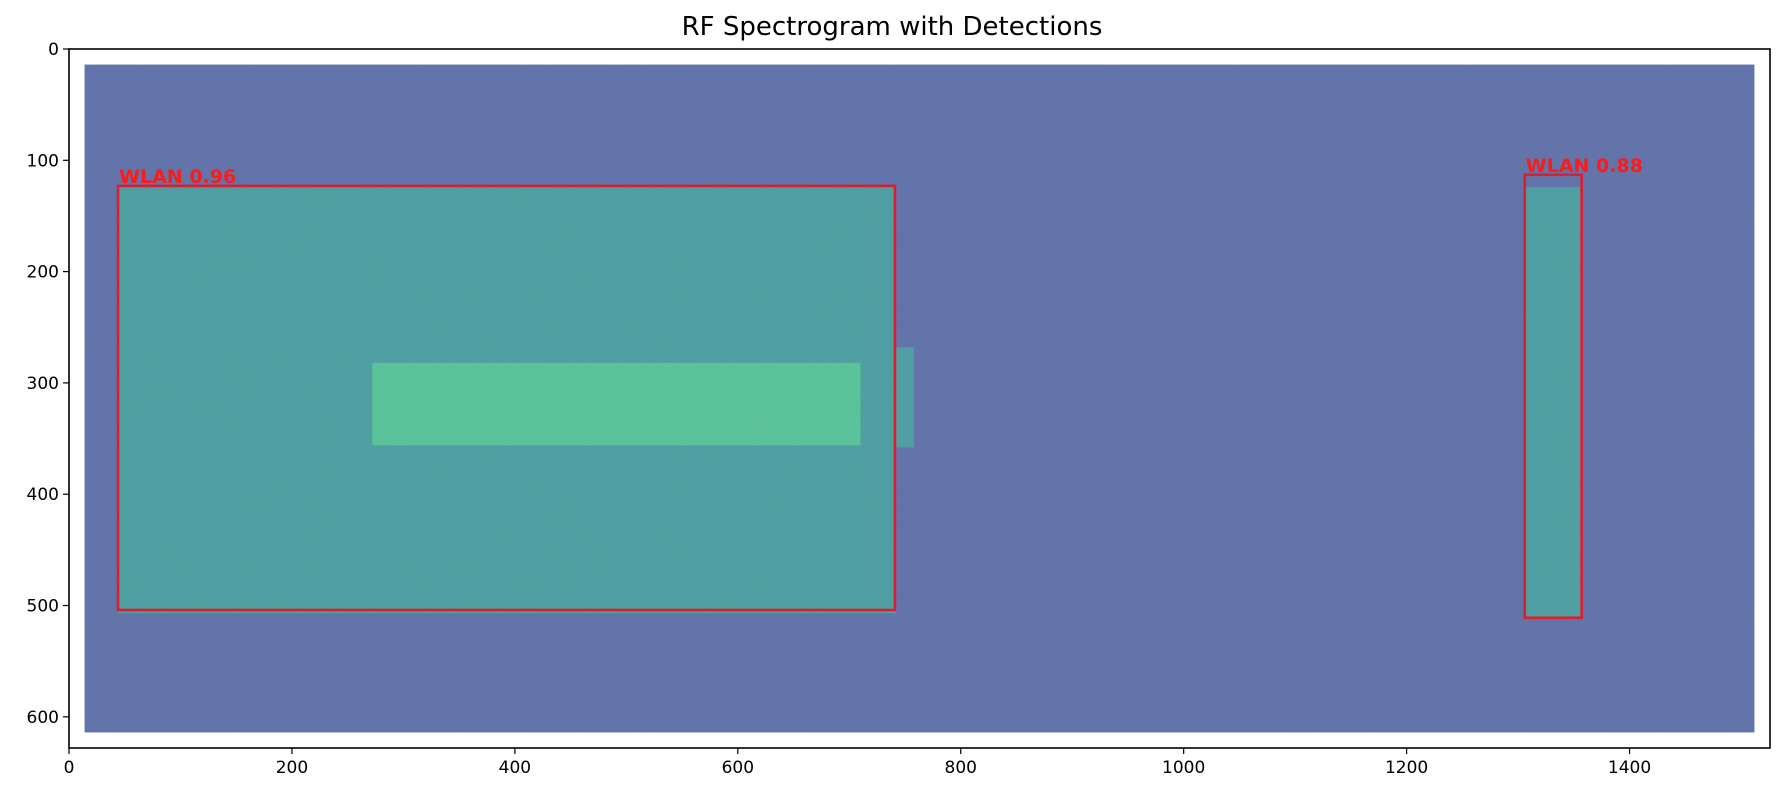  I want to click on chart-title: RF Spectrogram with Detections, so click(892, 27).